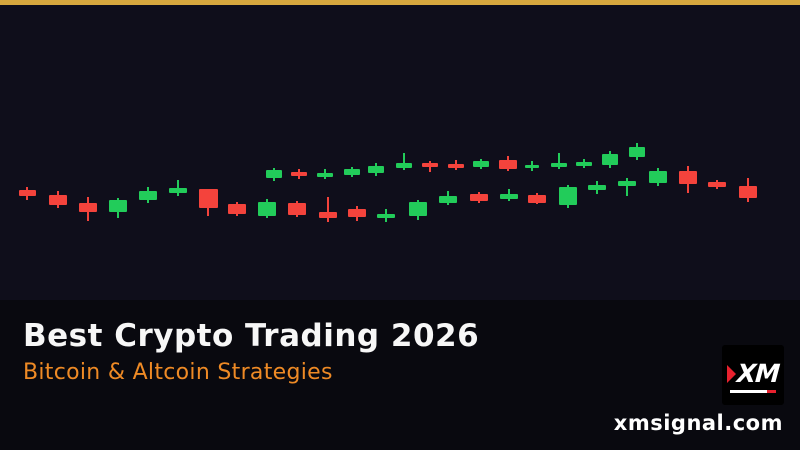 The height and width of the screenshot is (450, 800). What do you see at coordinates (758, 373) in the screenshot?
I see `xm-logo-text: XM` at bounding box center [758, 373].